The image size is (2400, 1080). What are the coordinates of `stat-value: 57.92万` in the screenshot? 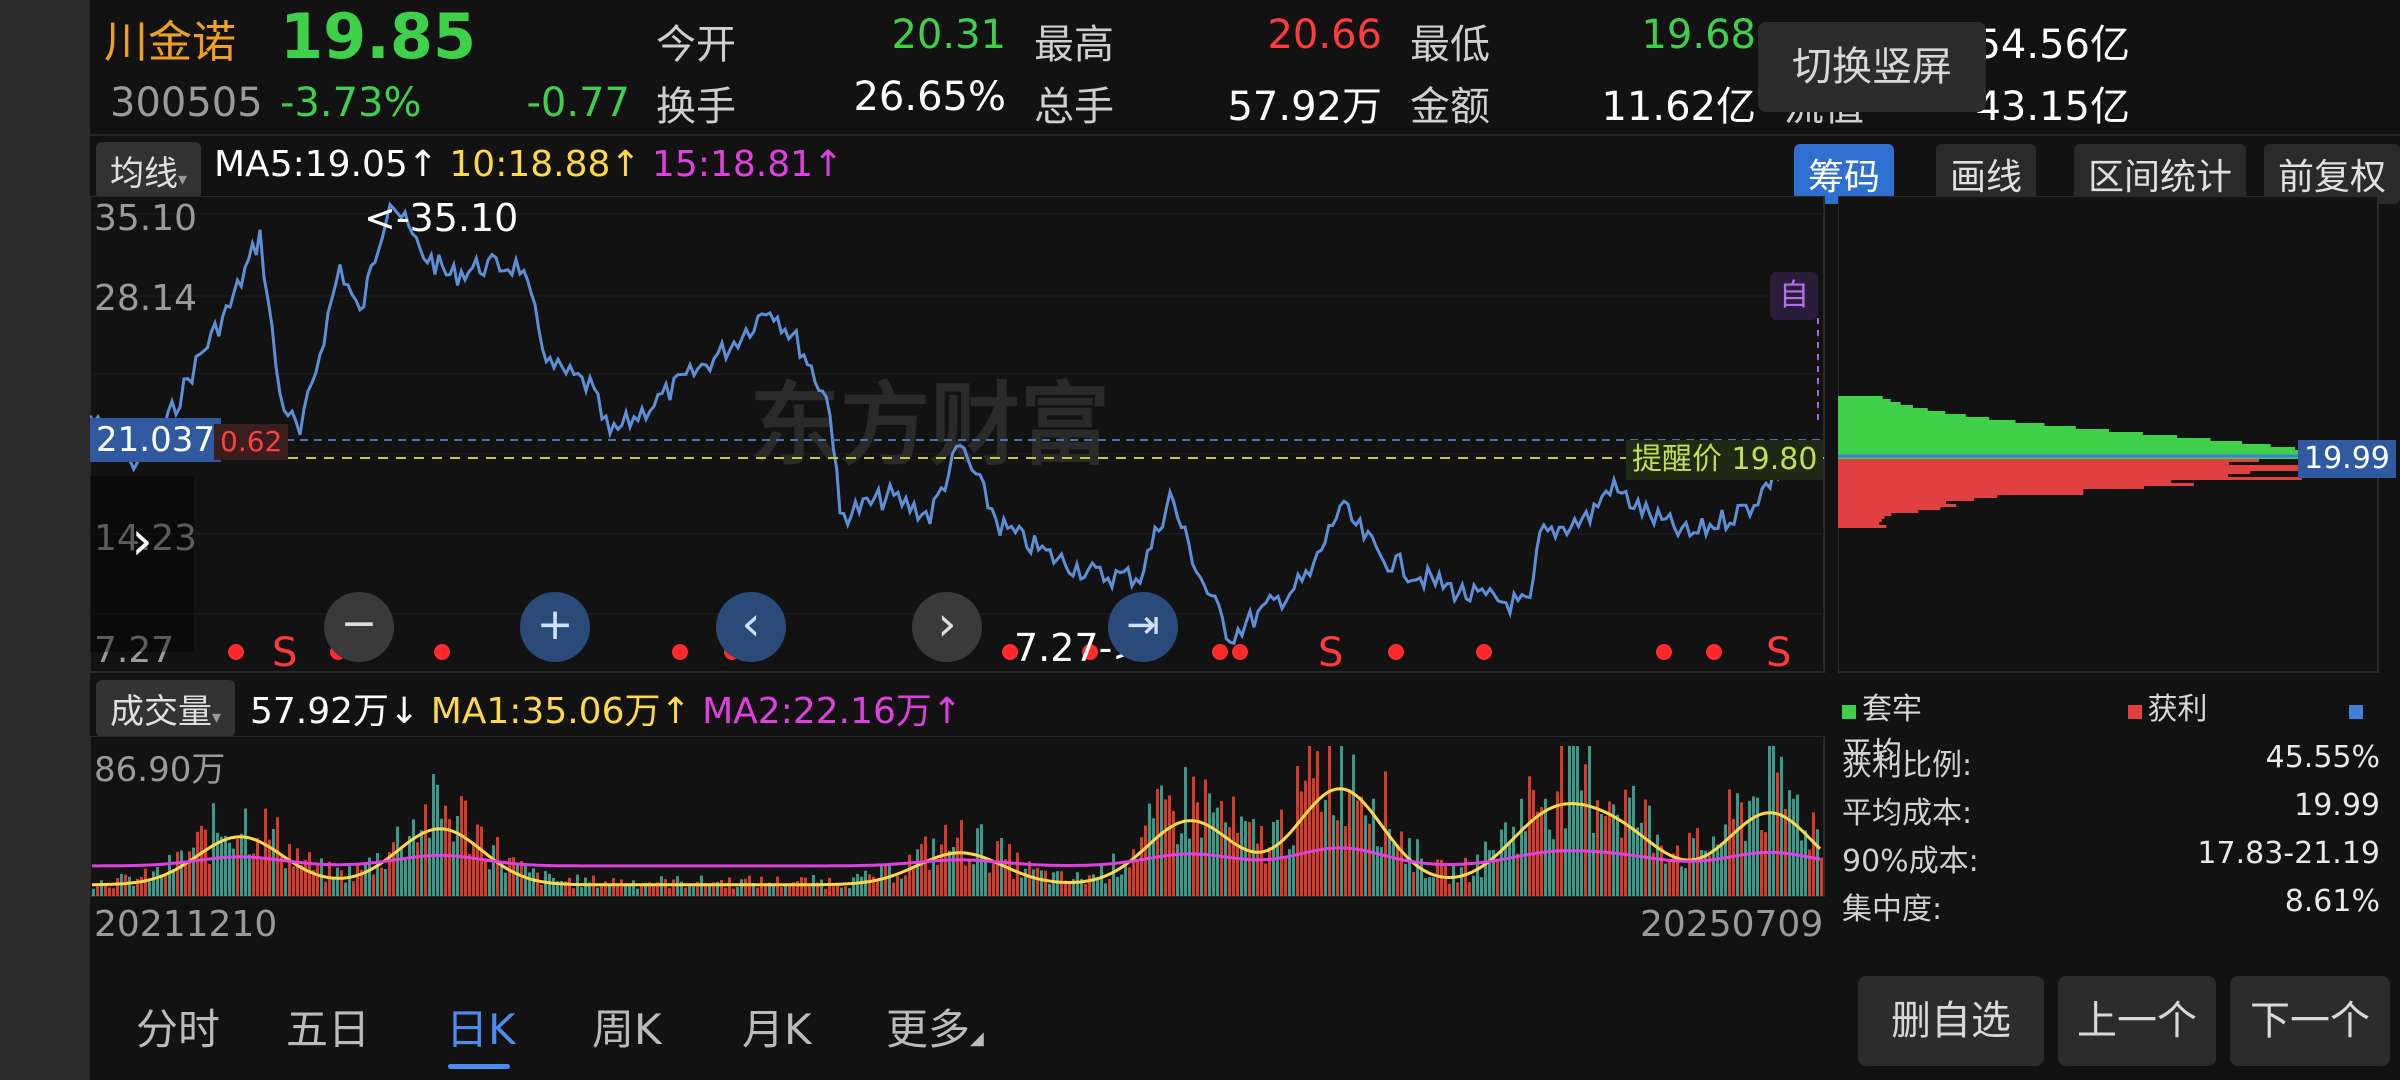 It's located at (1304, 107).